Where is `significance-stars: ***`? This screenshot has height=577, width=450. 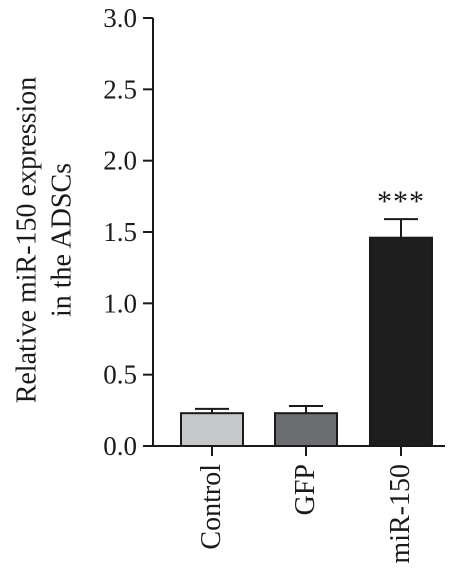 significance-stars: *** is located at coordinates (401, 201).